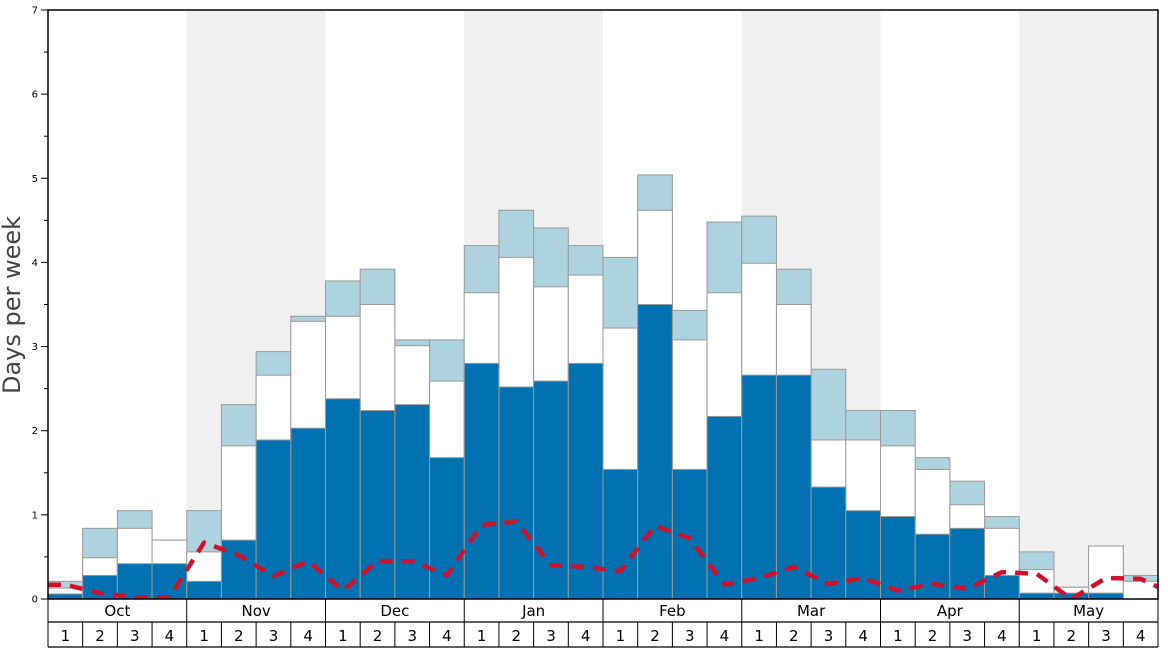 This screenshot has width=1168, height=648. Describe the element at coordinates (255, 611) in the screenshot. I see `month-label-nov: Nov` at that location.